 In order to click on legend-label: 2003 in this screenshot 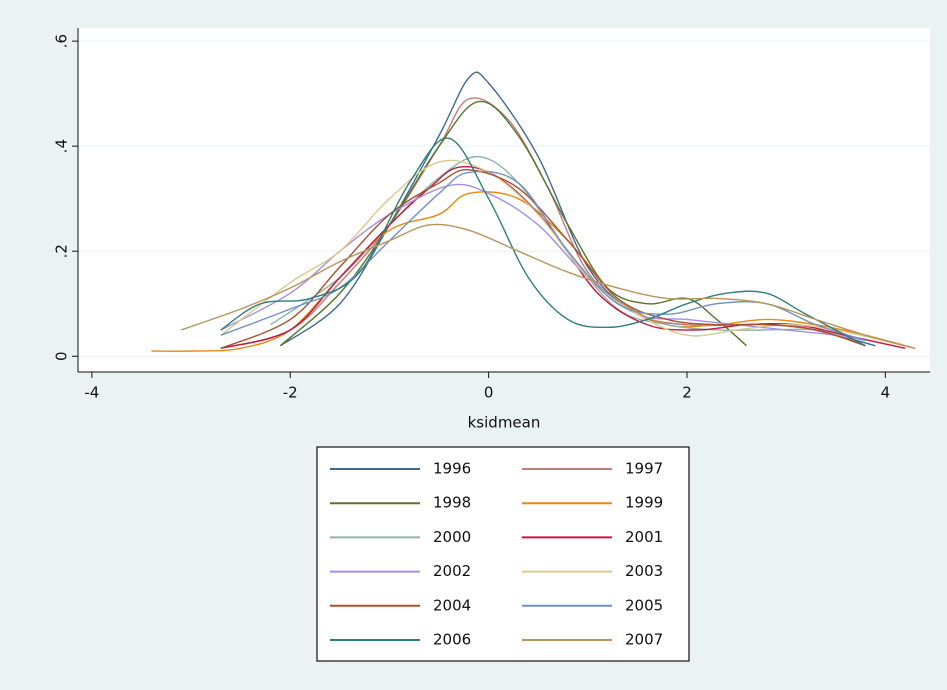, I will do `click(644, 571)`.